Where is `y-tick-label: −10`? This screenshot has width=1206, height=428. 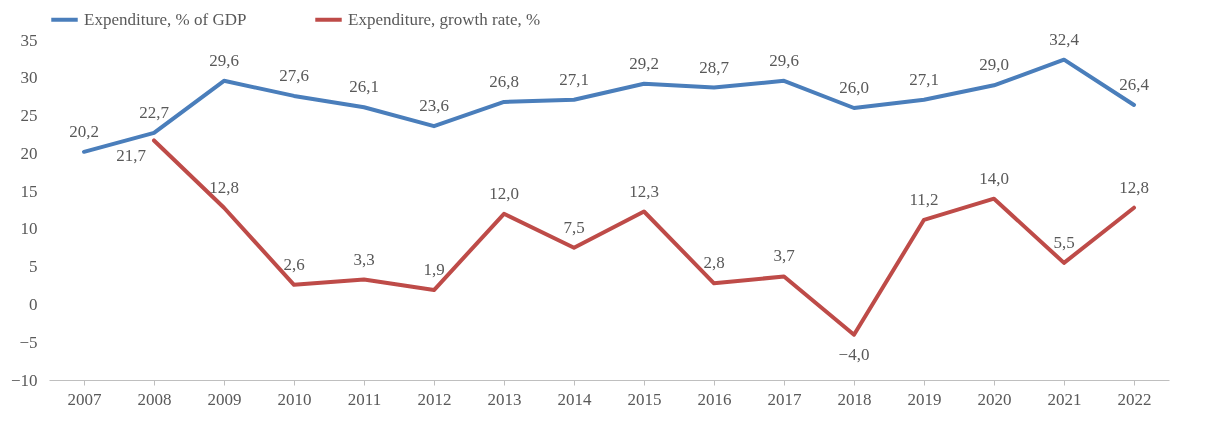 y-tick-label: −10 is located at coordinates (24, 380).